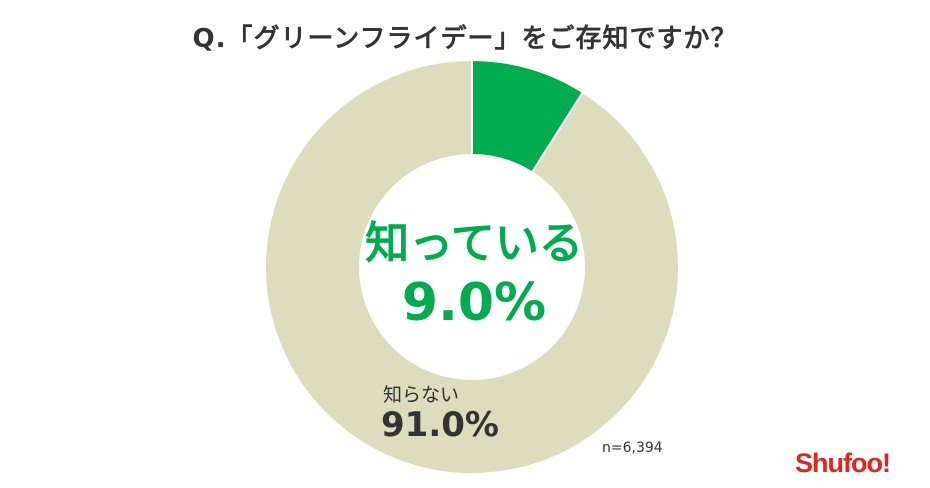  What do you see at coordinates (474, 303) in the screenshot?
I see `slice-value-known: 9.0%` at bounding box center [474, 303].